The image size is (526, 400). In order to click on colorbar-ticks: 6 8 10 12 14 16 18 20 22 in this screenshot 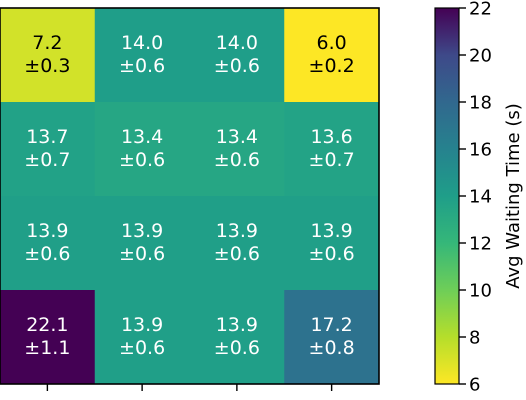, I will do `click(475, 198)`.